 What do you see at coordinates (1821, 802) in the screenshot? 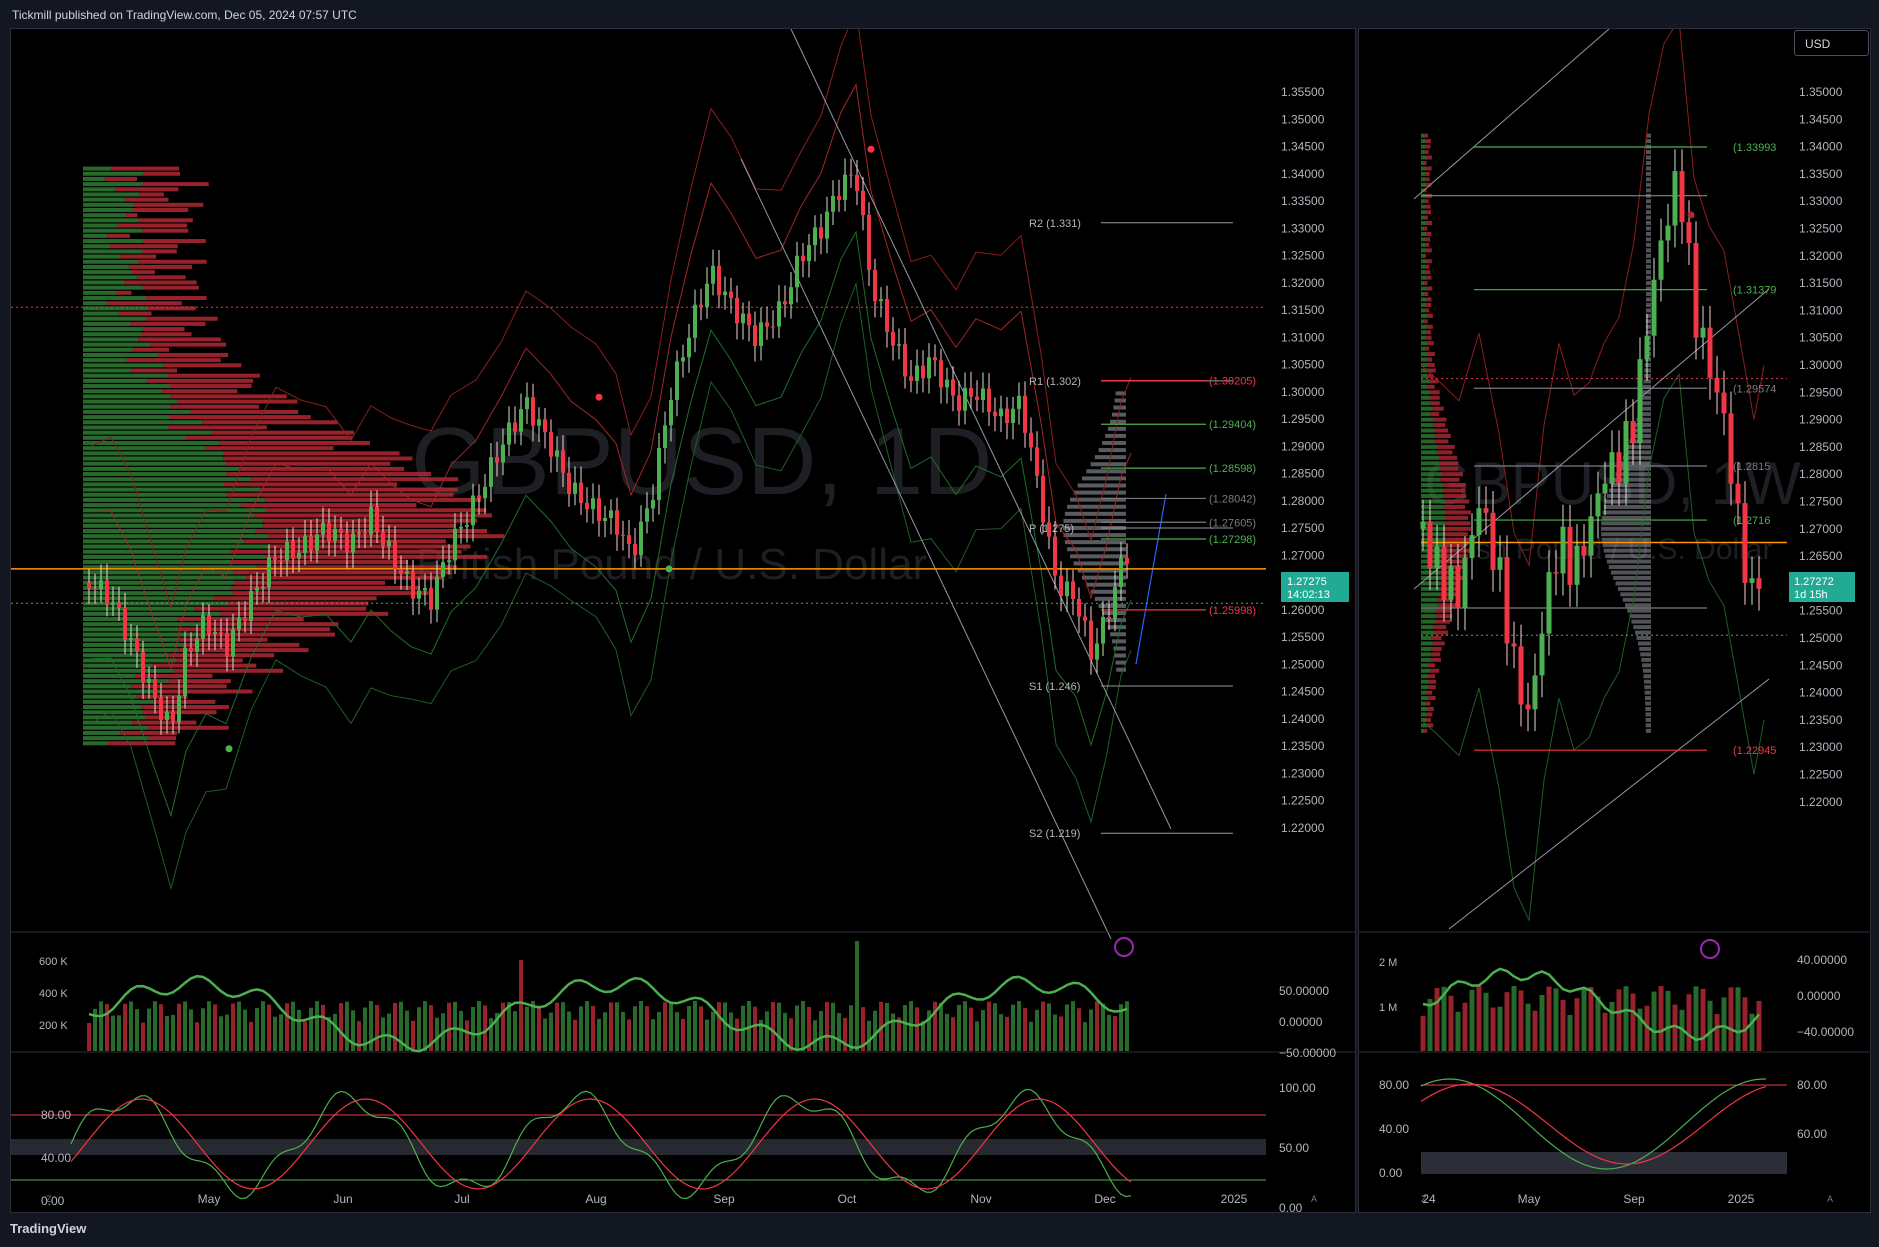
I see `price-tick-label: 1.22000` at bounding box center [1821, 802].